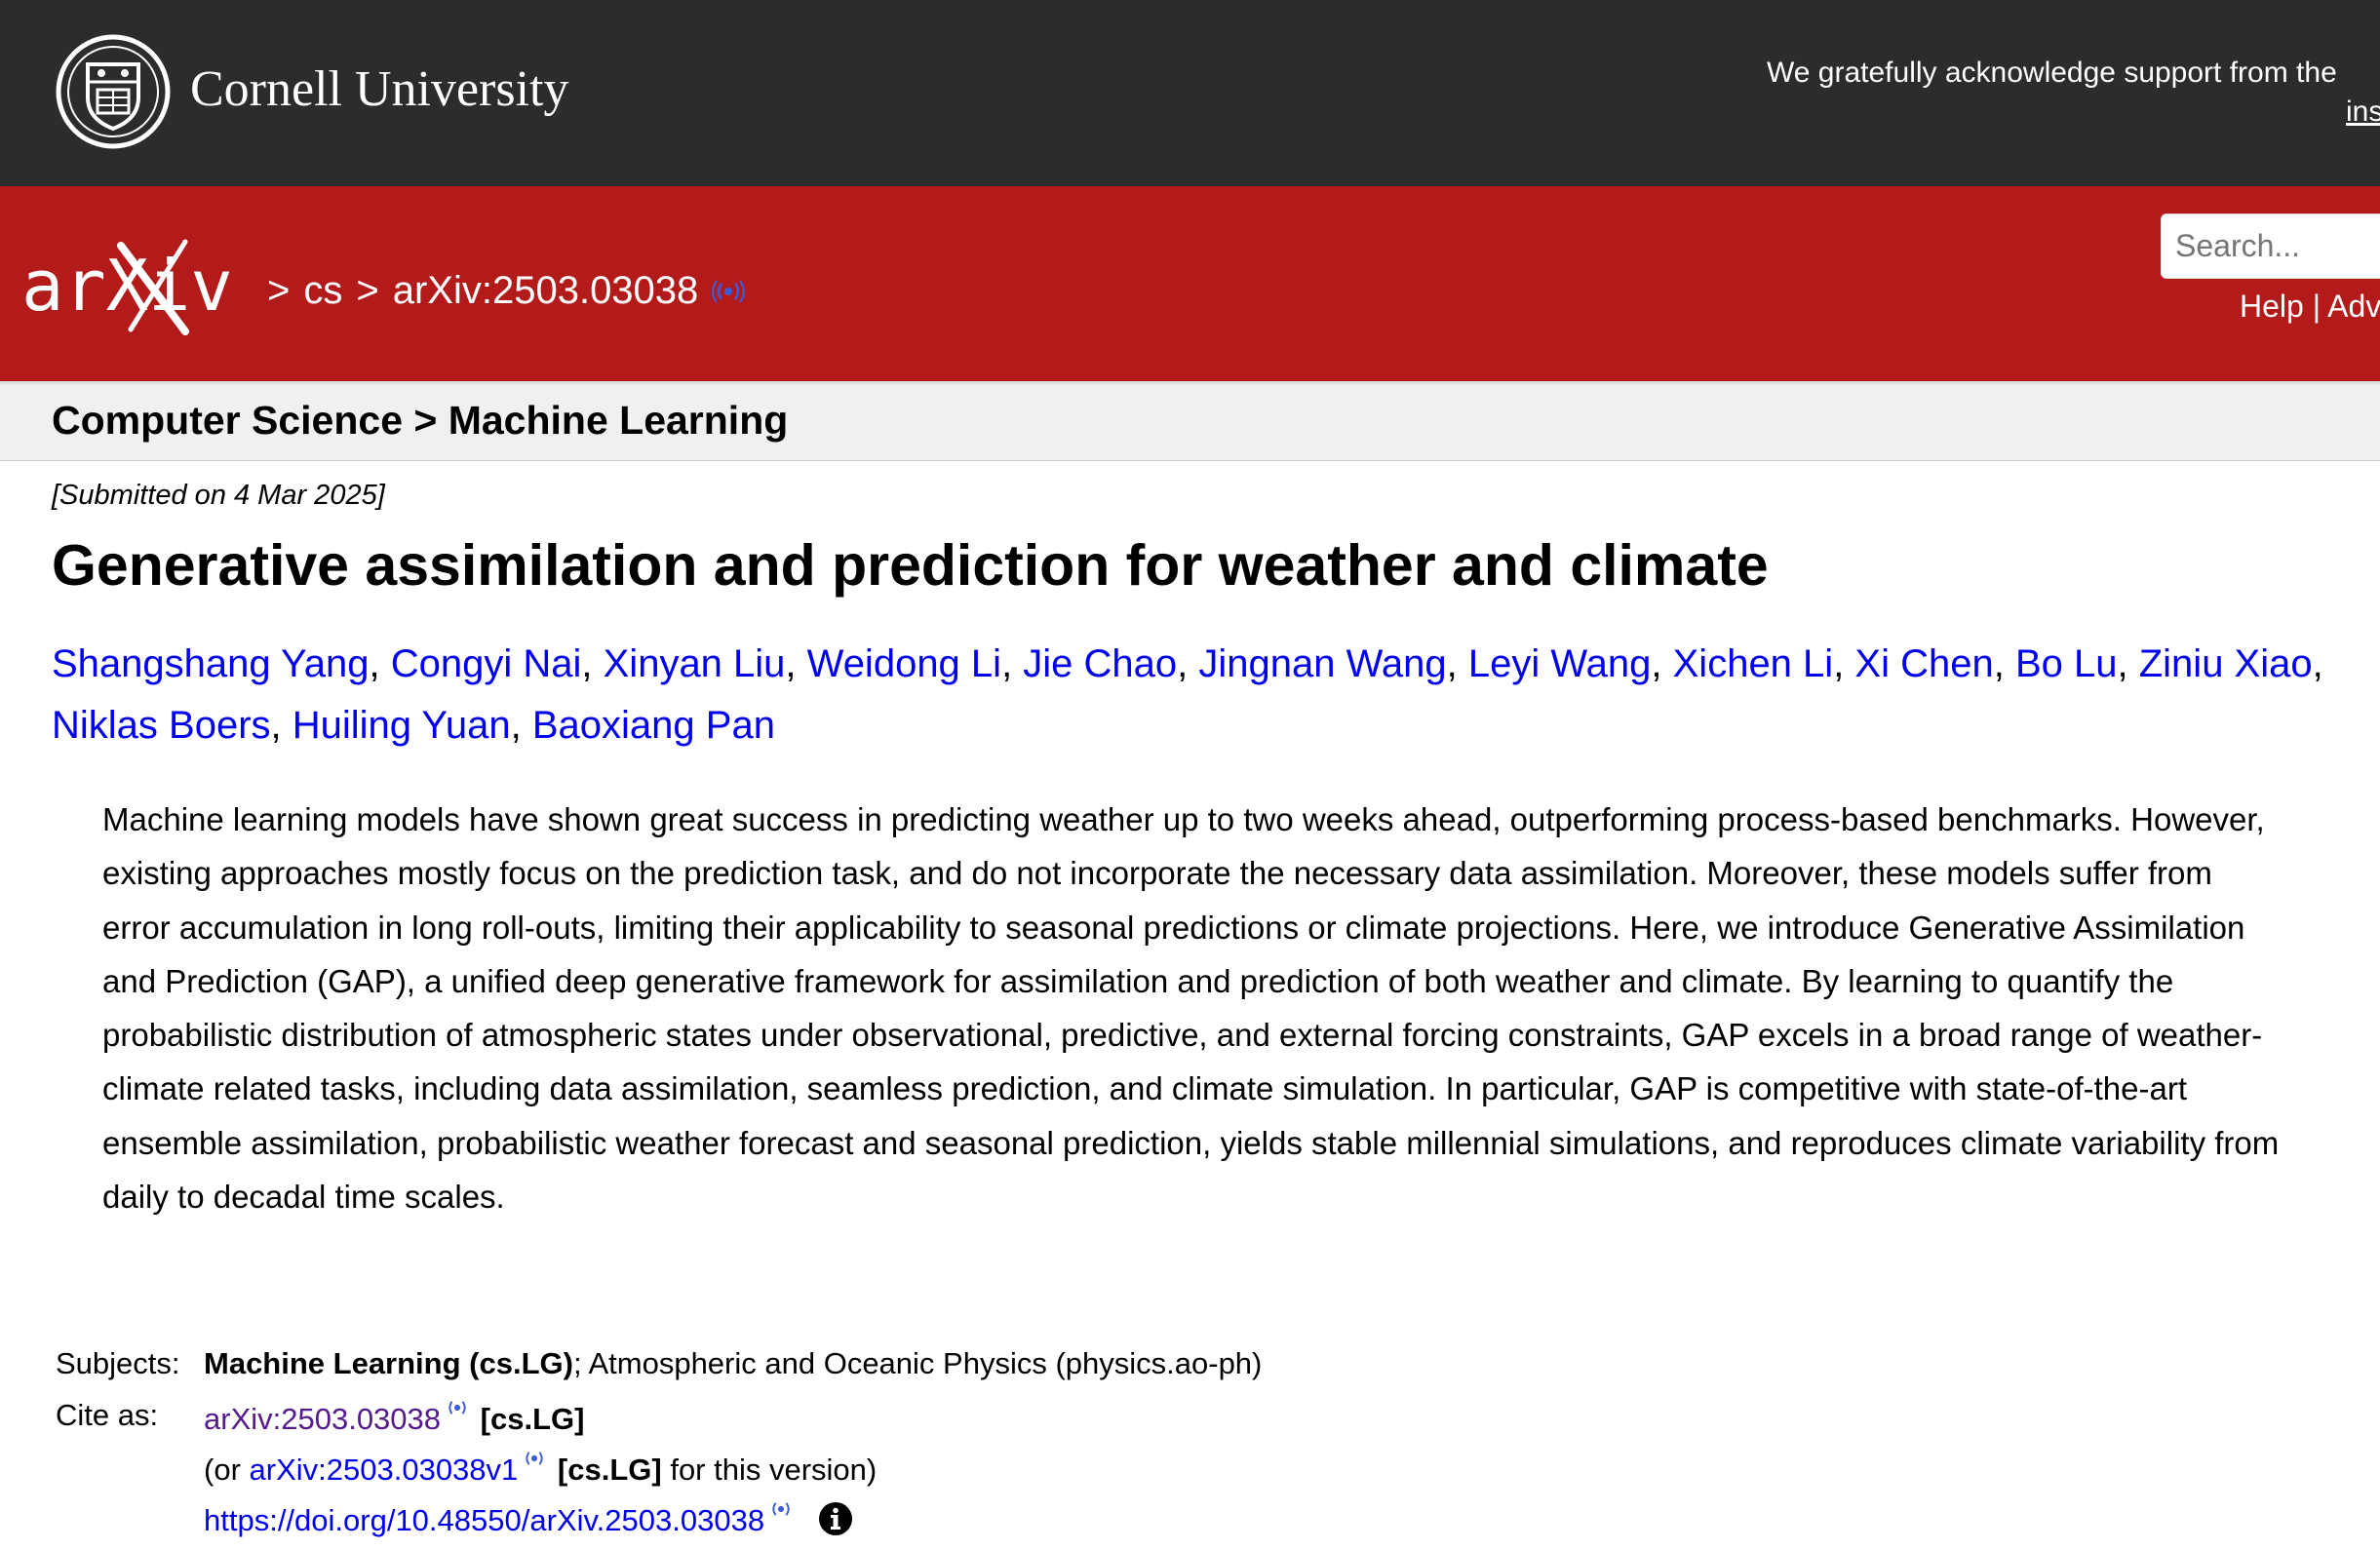 The image size is (2380, 1550). Describe the element at coordinates (107, 1415) in the screenshot. I see `cite-label: Cite as:` at that location.